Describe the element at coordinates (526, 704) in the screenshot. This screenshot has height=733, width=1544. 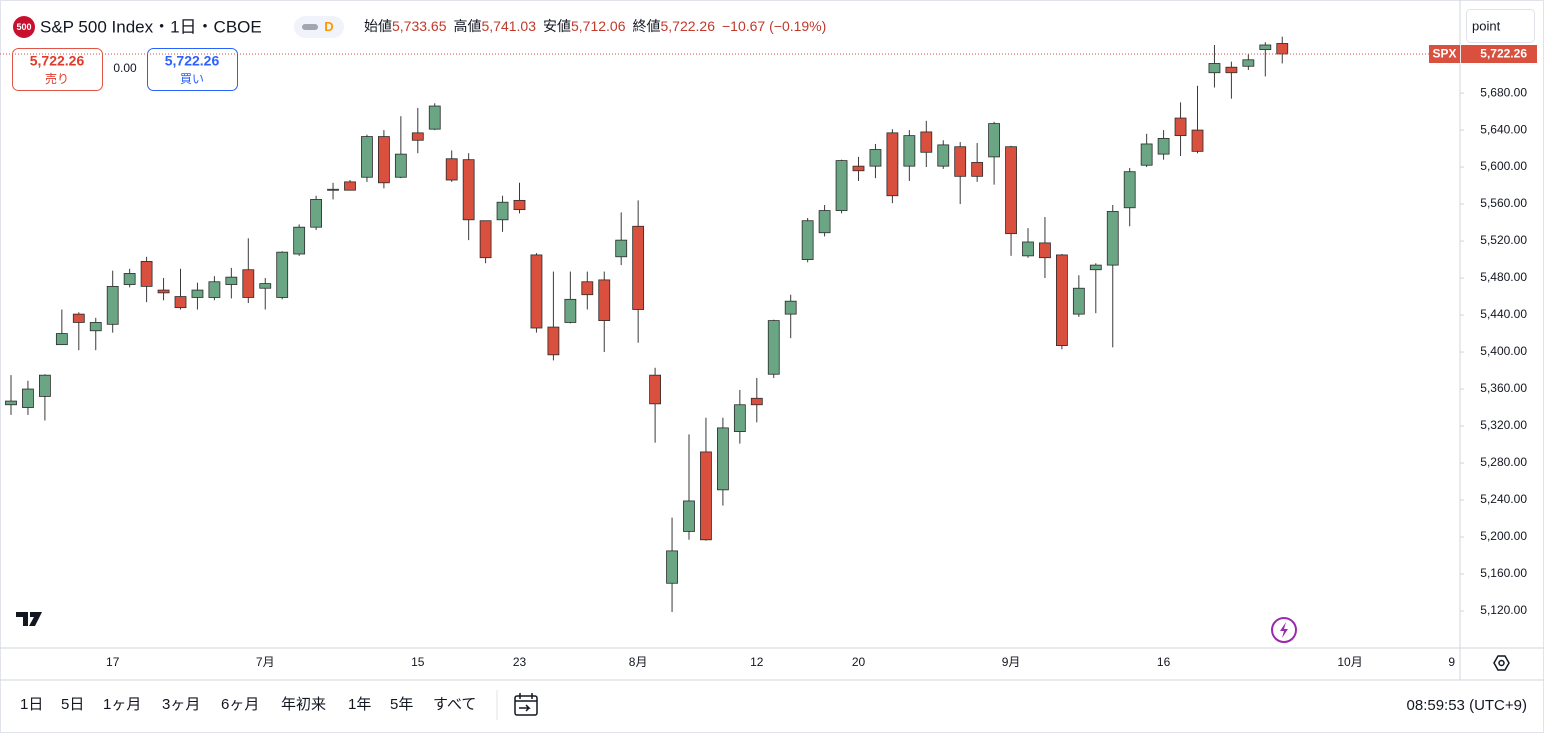
I see `date-range-icon` at that location.